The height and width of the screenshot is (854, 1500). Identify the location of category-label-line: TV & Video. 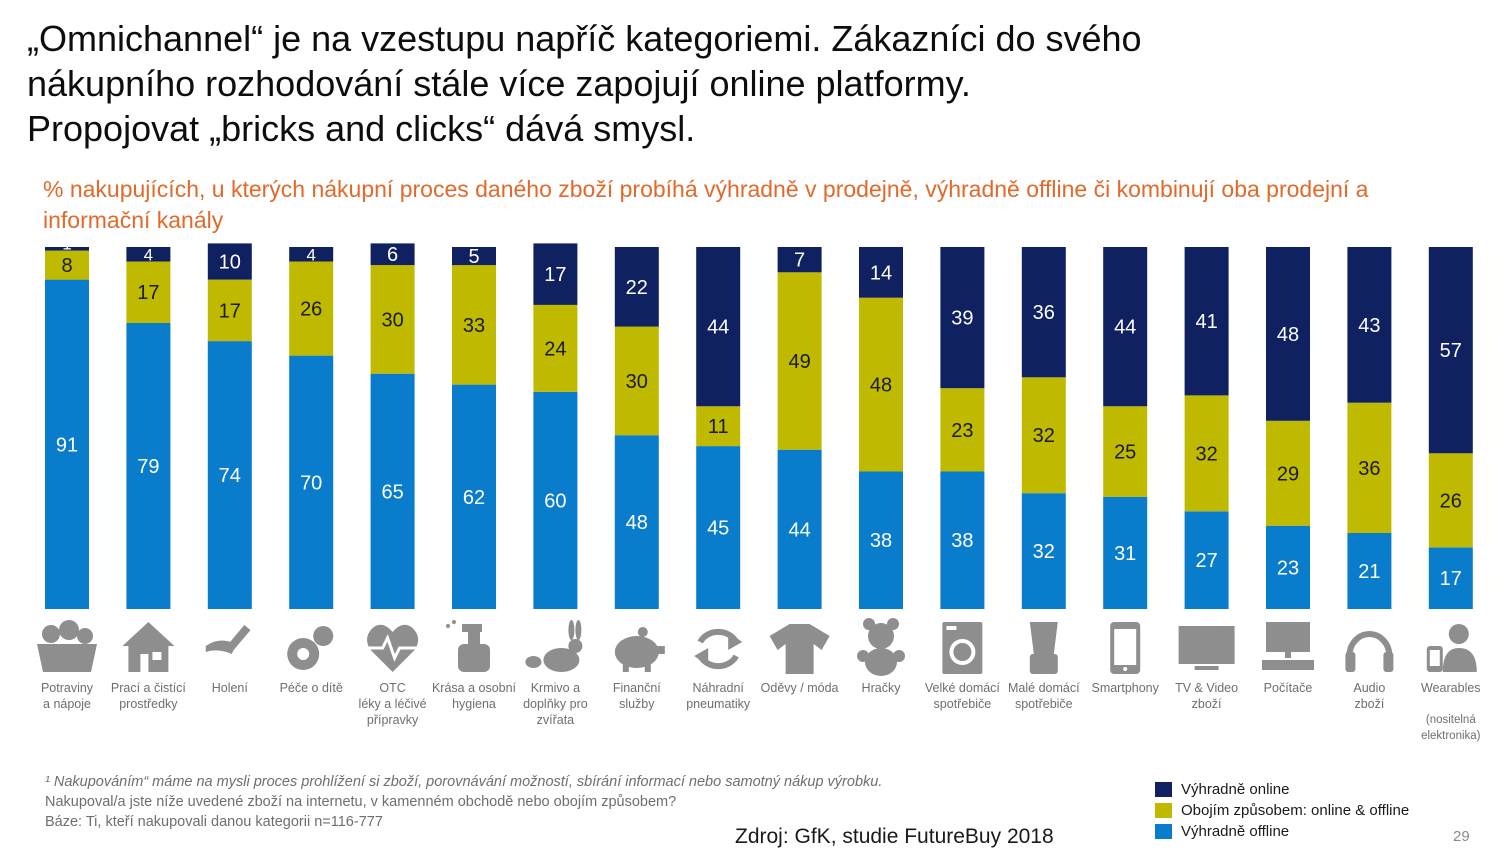
(1207, 688).